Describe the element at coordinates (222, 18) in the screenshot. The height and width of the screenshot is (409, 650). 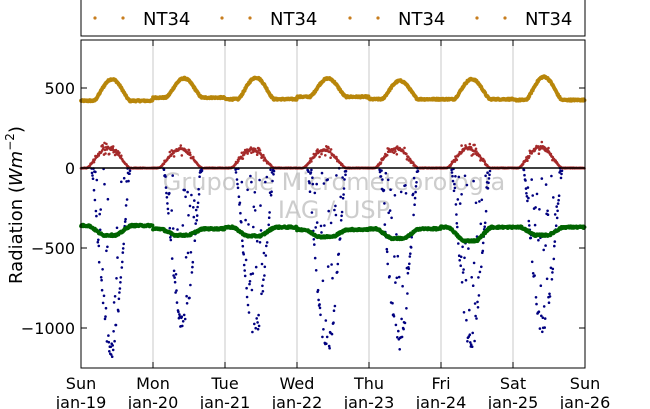
I see `legend-marker` at that location.